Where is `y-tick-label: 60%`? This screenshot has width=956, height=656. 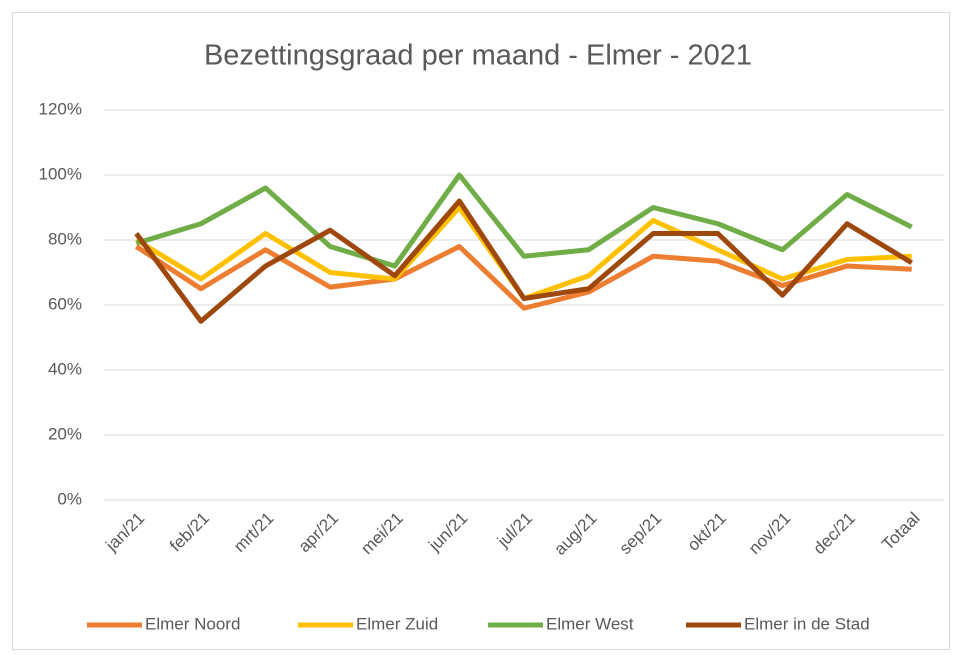
y-tick-label: 60% is located at coordinates (65, 303).